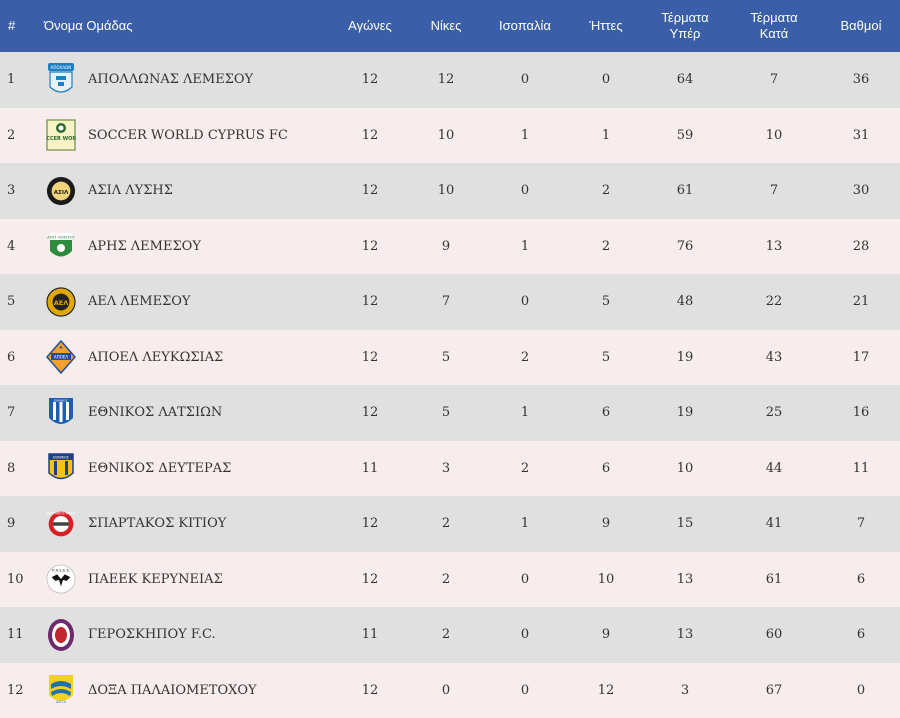 Image resolution: width=900 pixels, height=718 pixels. Describe the element at coordinates (861, 80) in the screenshot. I see `points-cell: 36` at that location.